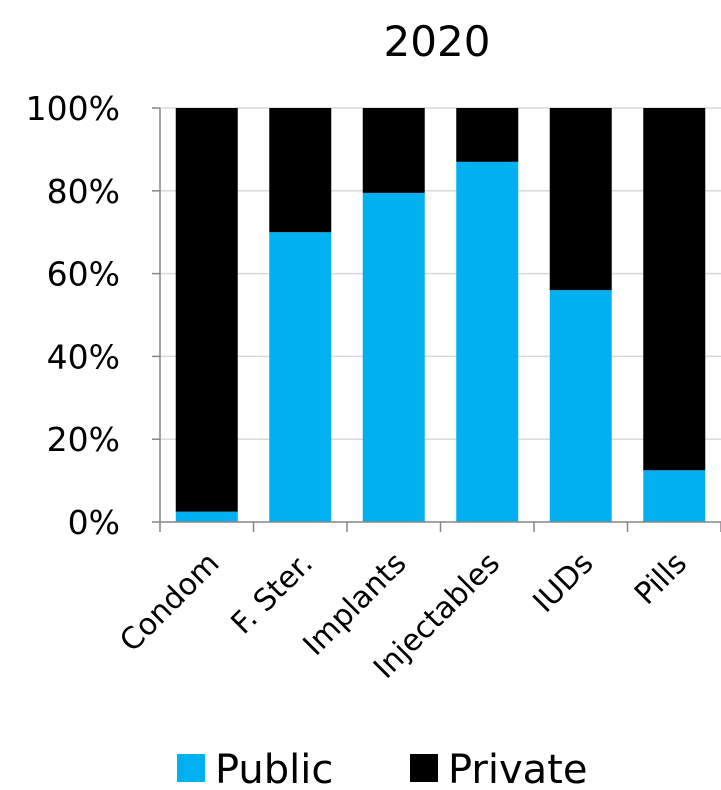 The height and width of the screenshot is (790, 721). What do you see at coordinates (563, 583) in the screenshot?
I see `x-tick-label: IUDs` at bounding box center [563, 583].